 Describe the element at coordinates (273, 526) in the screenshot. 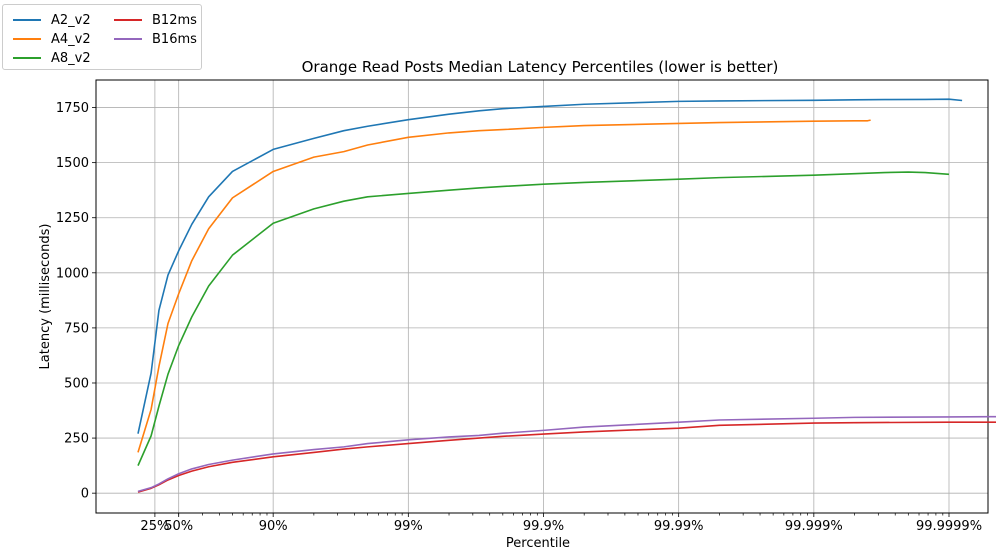

I see `x-tick-label: 90%` at that location.